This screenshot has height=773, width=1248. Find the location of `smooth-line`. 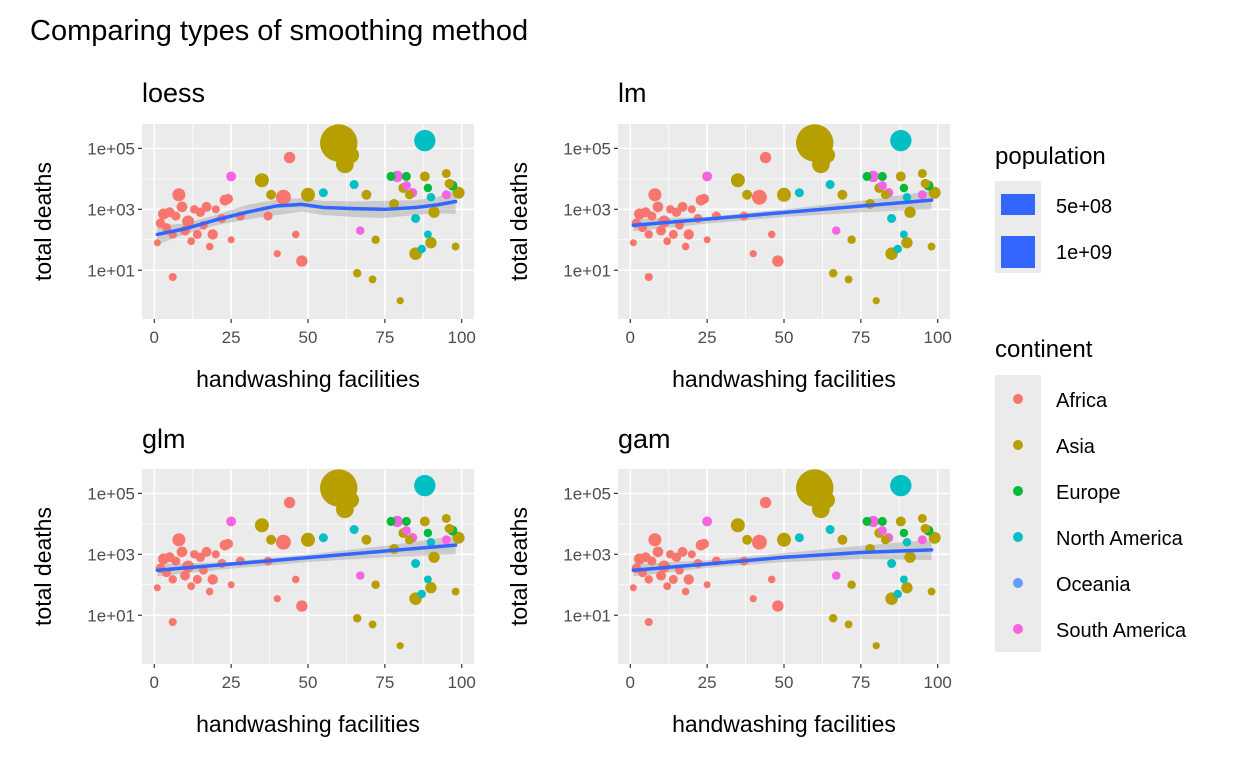

smooth-line is located at coordinates (782, 560).